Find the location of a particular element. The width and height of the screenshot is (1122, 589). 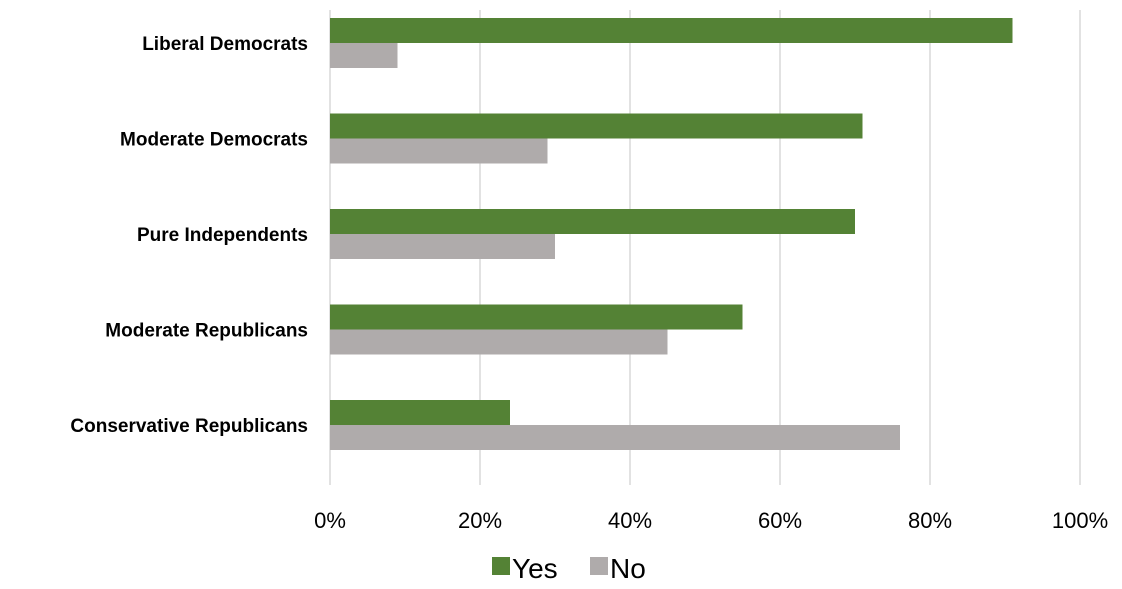

legend-swatch-no is located at coordinates (599, 566).